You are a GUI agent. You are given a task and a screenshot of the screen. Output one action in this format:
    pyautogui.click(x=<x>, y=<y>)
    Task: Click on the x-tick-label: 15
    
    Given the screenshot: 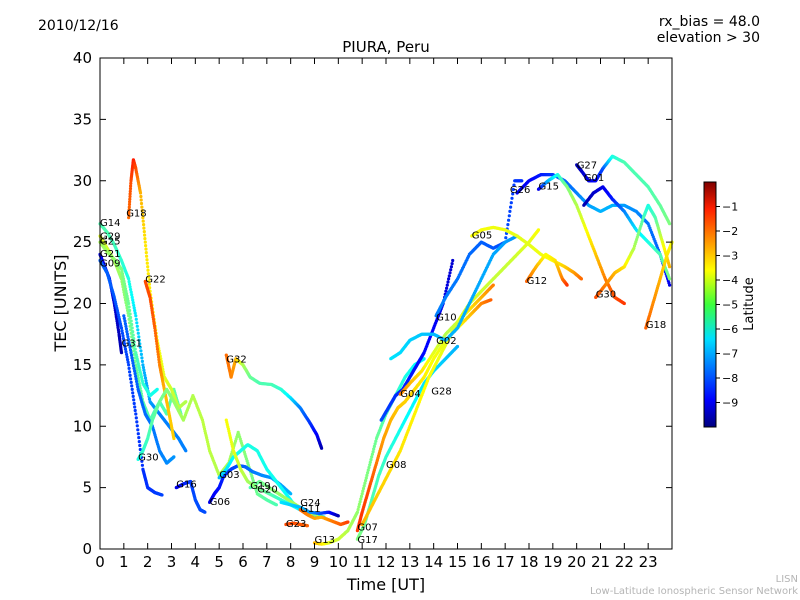 What is the action you would take?
    pyautogui.click(x=457, y=562)
    